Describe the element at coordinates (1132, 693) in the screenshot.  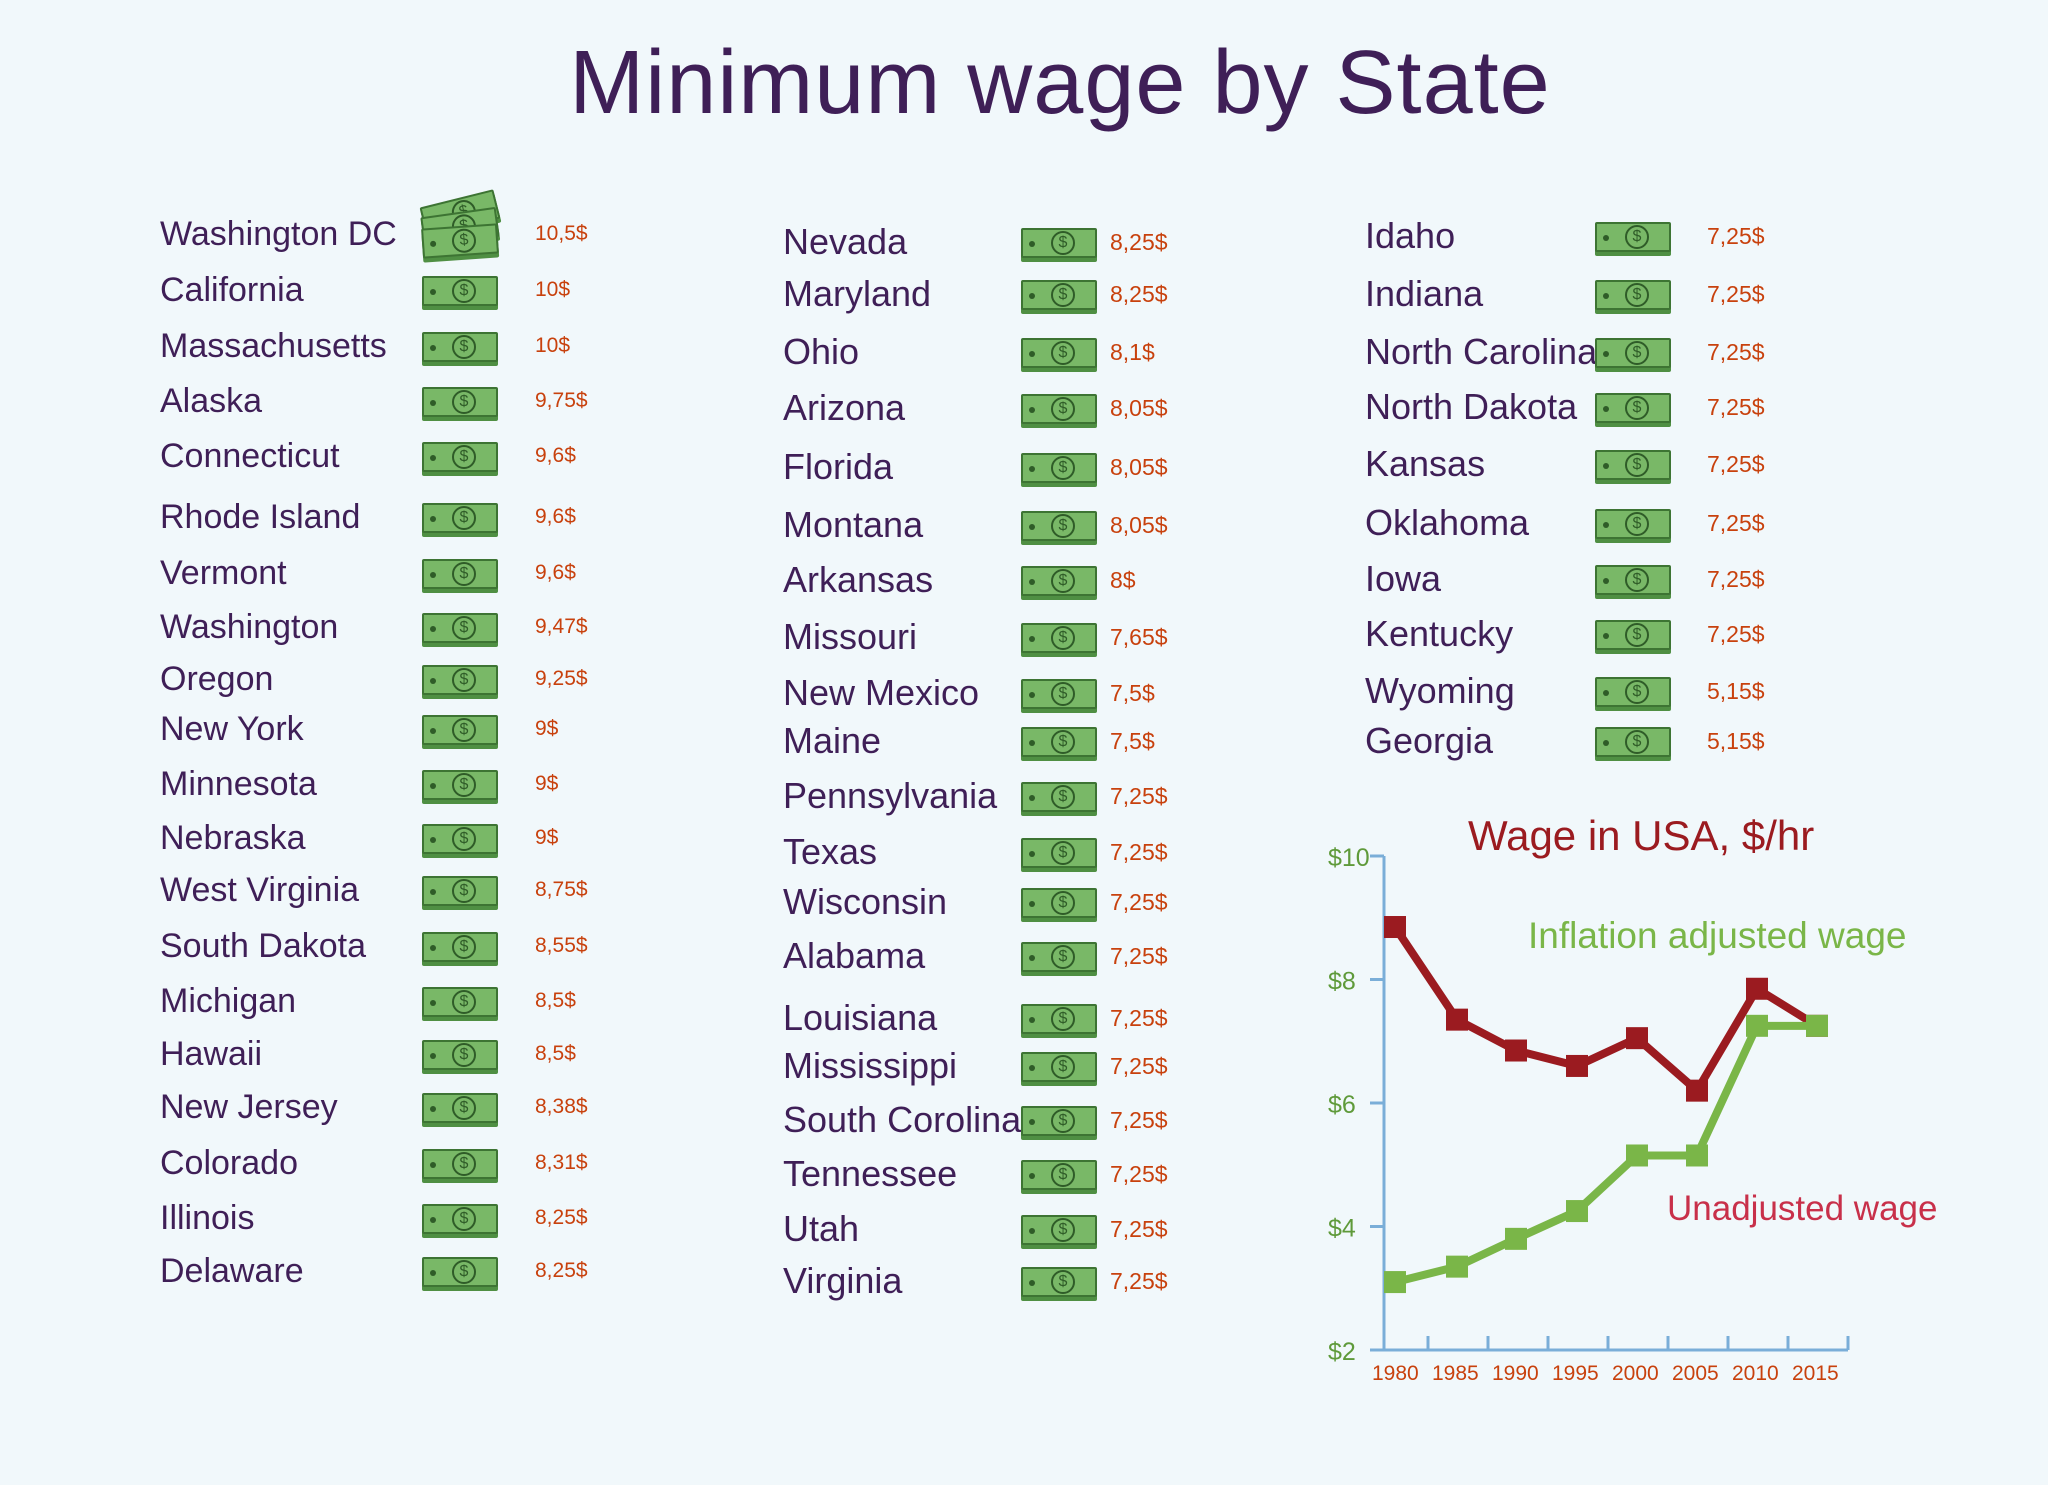
I see `wage-value: 7,5$` at that location.